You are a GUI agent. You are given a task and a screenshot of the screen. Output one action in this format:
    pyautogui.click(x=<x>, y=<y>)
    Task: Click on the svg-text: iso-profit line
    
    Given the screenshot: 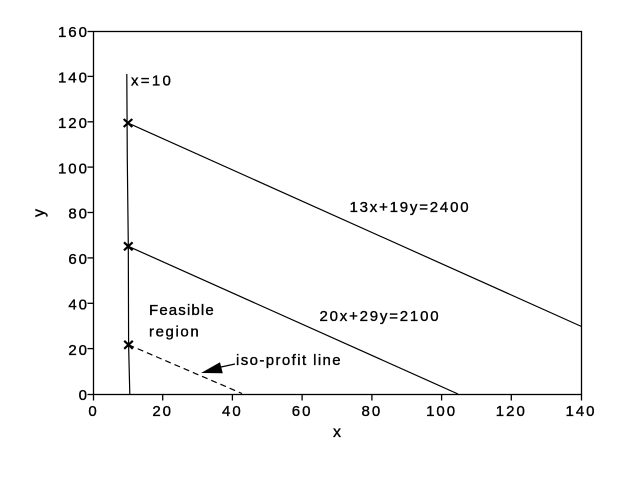 What is the action you would take?
    pyautogui.click(x=289, y=360)
    